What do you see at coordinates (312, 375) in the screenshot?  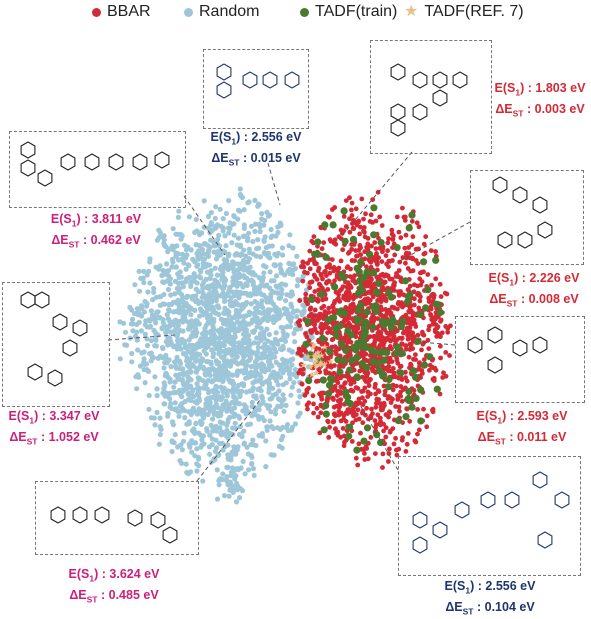 I see `tadf-ref-point: ★` at bounding box center [312, 375].